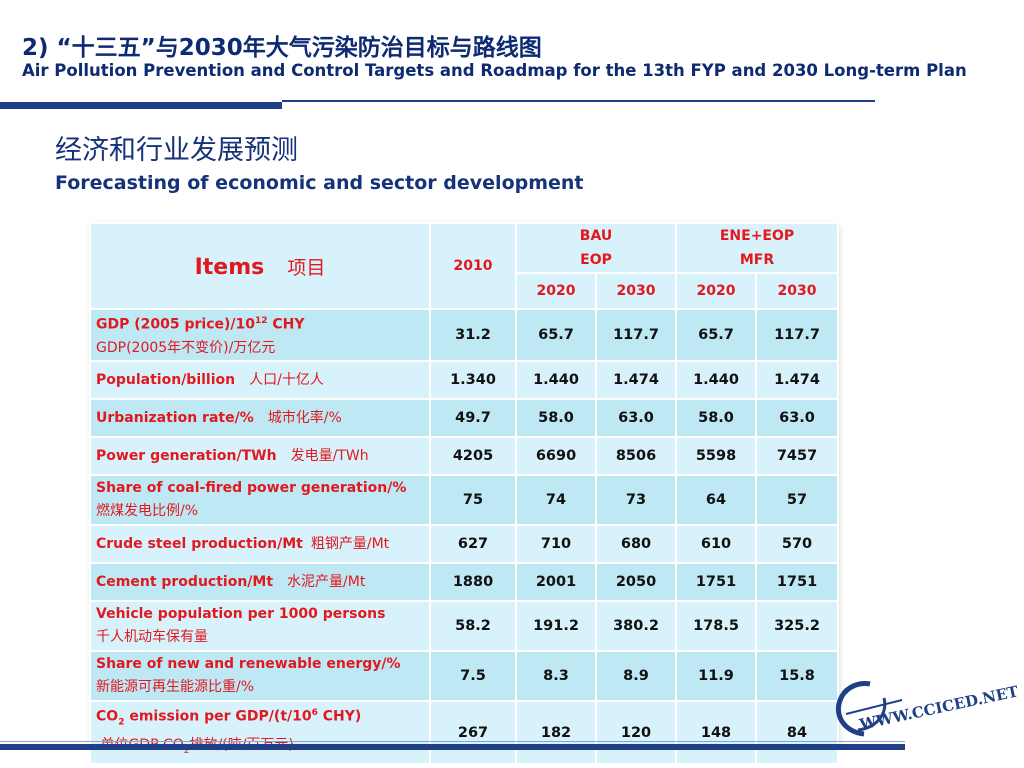 The height and width of the screenshot is (768, 1024). What do you see at coordinates (596, 260) in the screenshot?
I see `scenario-bau-line2: EOP` at bounding box center [596, 260].